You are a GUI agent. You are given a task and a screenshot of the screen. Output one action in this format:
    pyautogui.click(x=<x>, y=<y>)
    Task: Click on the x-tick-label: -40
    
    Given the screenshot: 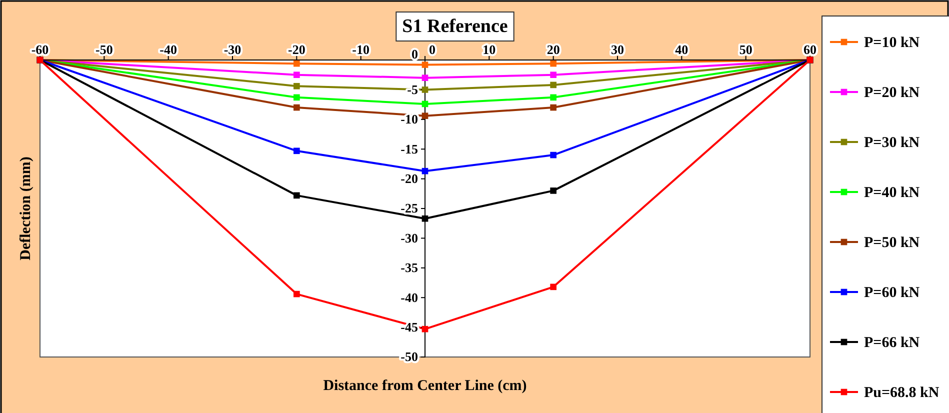 What is the action you would take?
    pyautogui.click(x=169, y=49)
    